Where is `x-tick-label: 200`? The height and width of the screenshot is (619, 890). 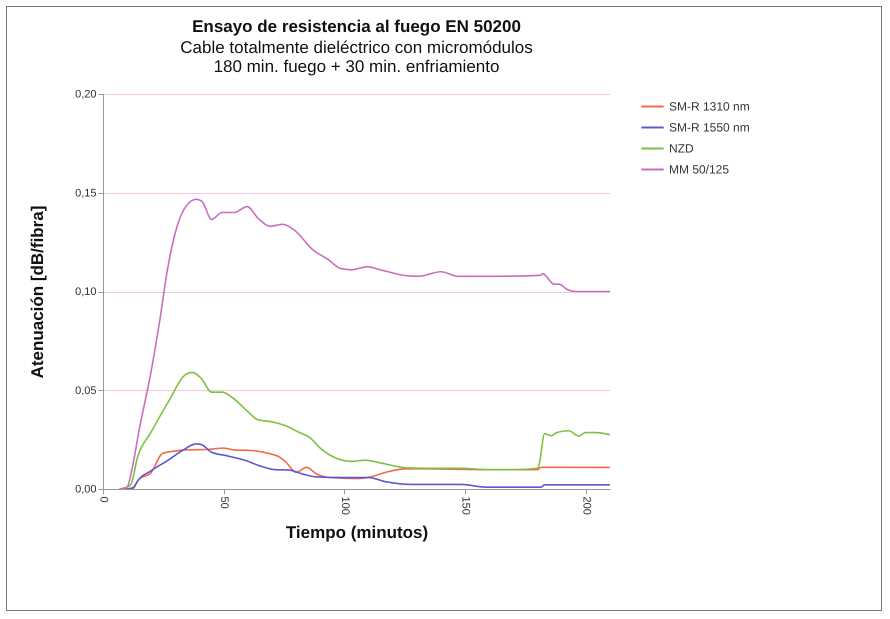 x-tick-label: 200 is located at coordinates (586, 505).